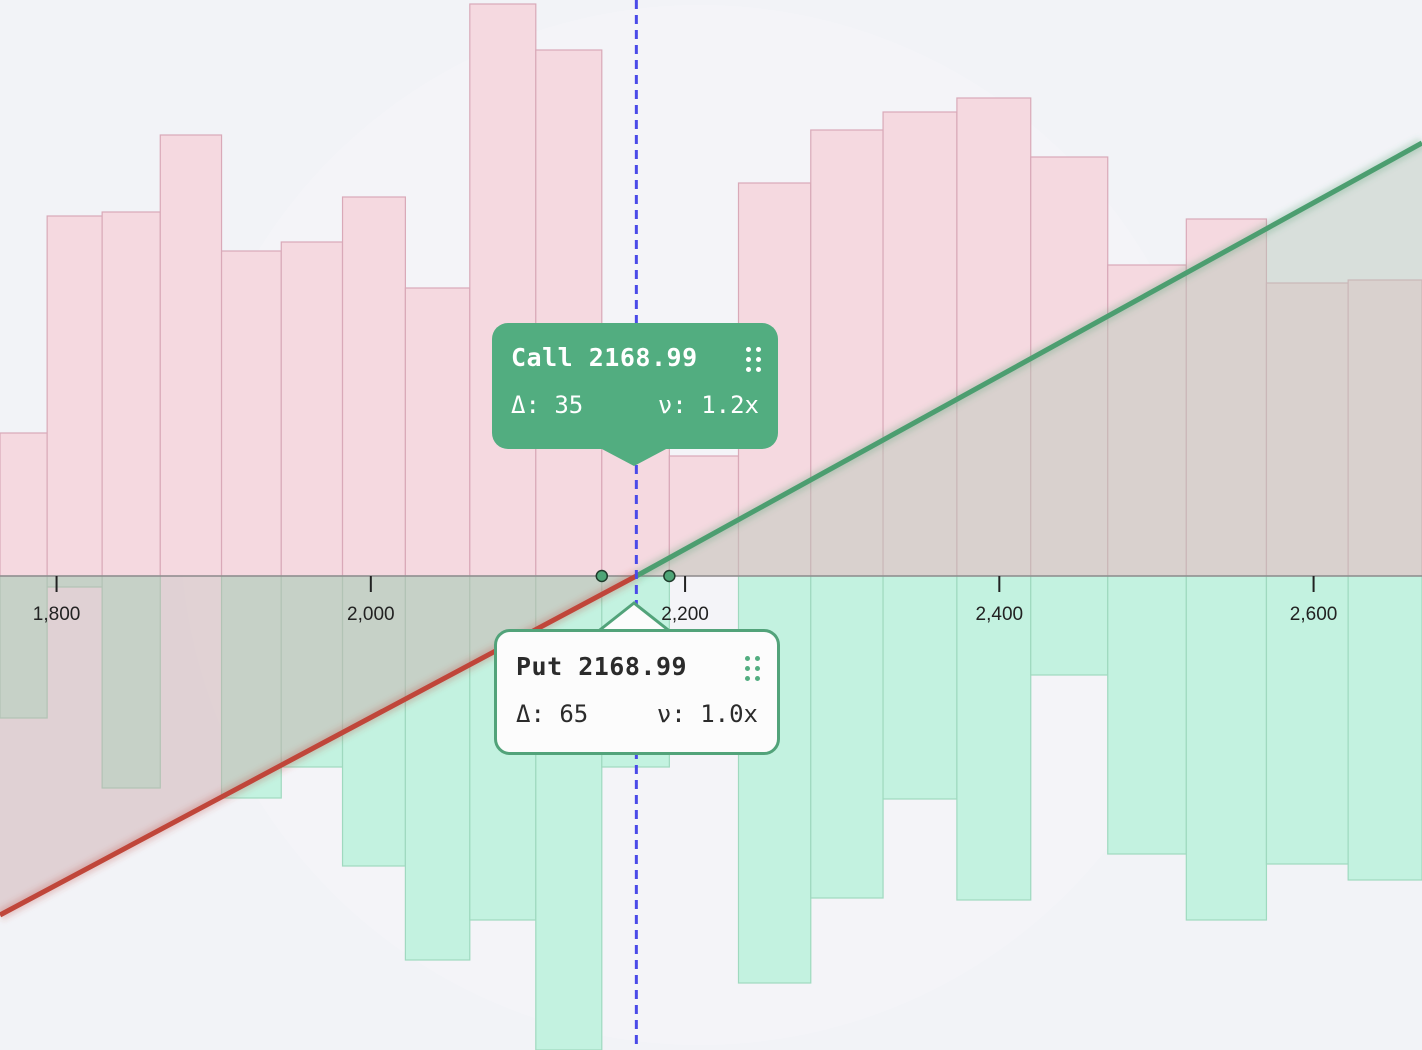 This screenshot has width=1422, height=1050. What do you see at coordinates (371, 614) in the screenshot?
I see `x-tick-label: 2,000` at bounding box center [371, 614].